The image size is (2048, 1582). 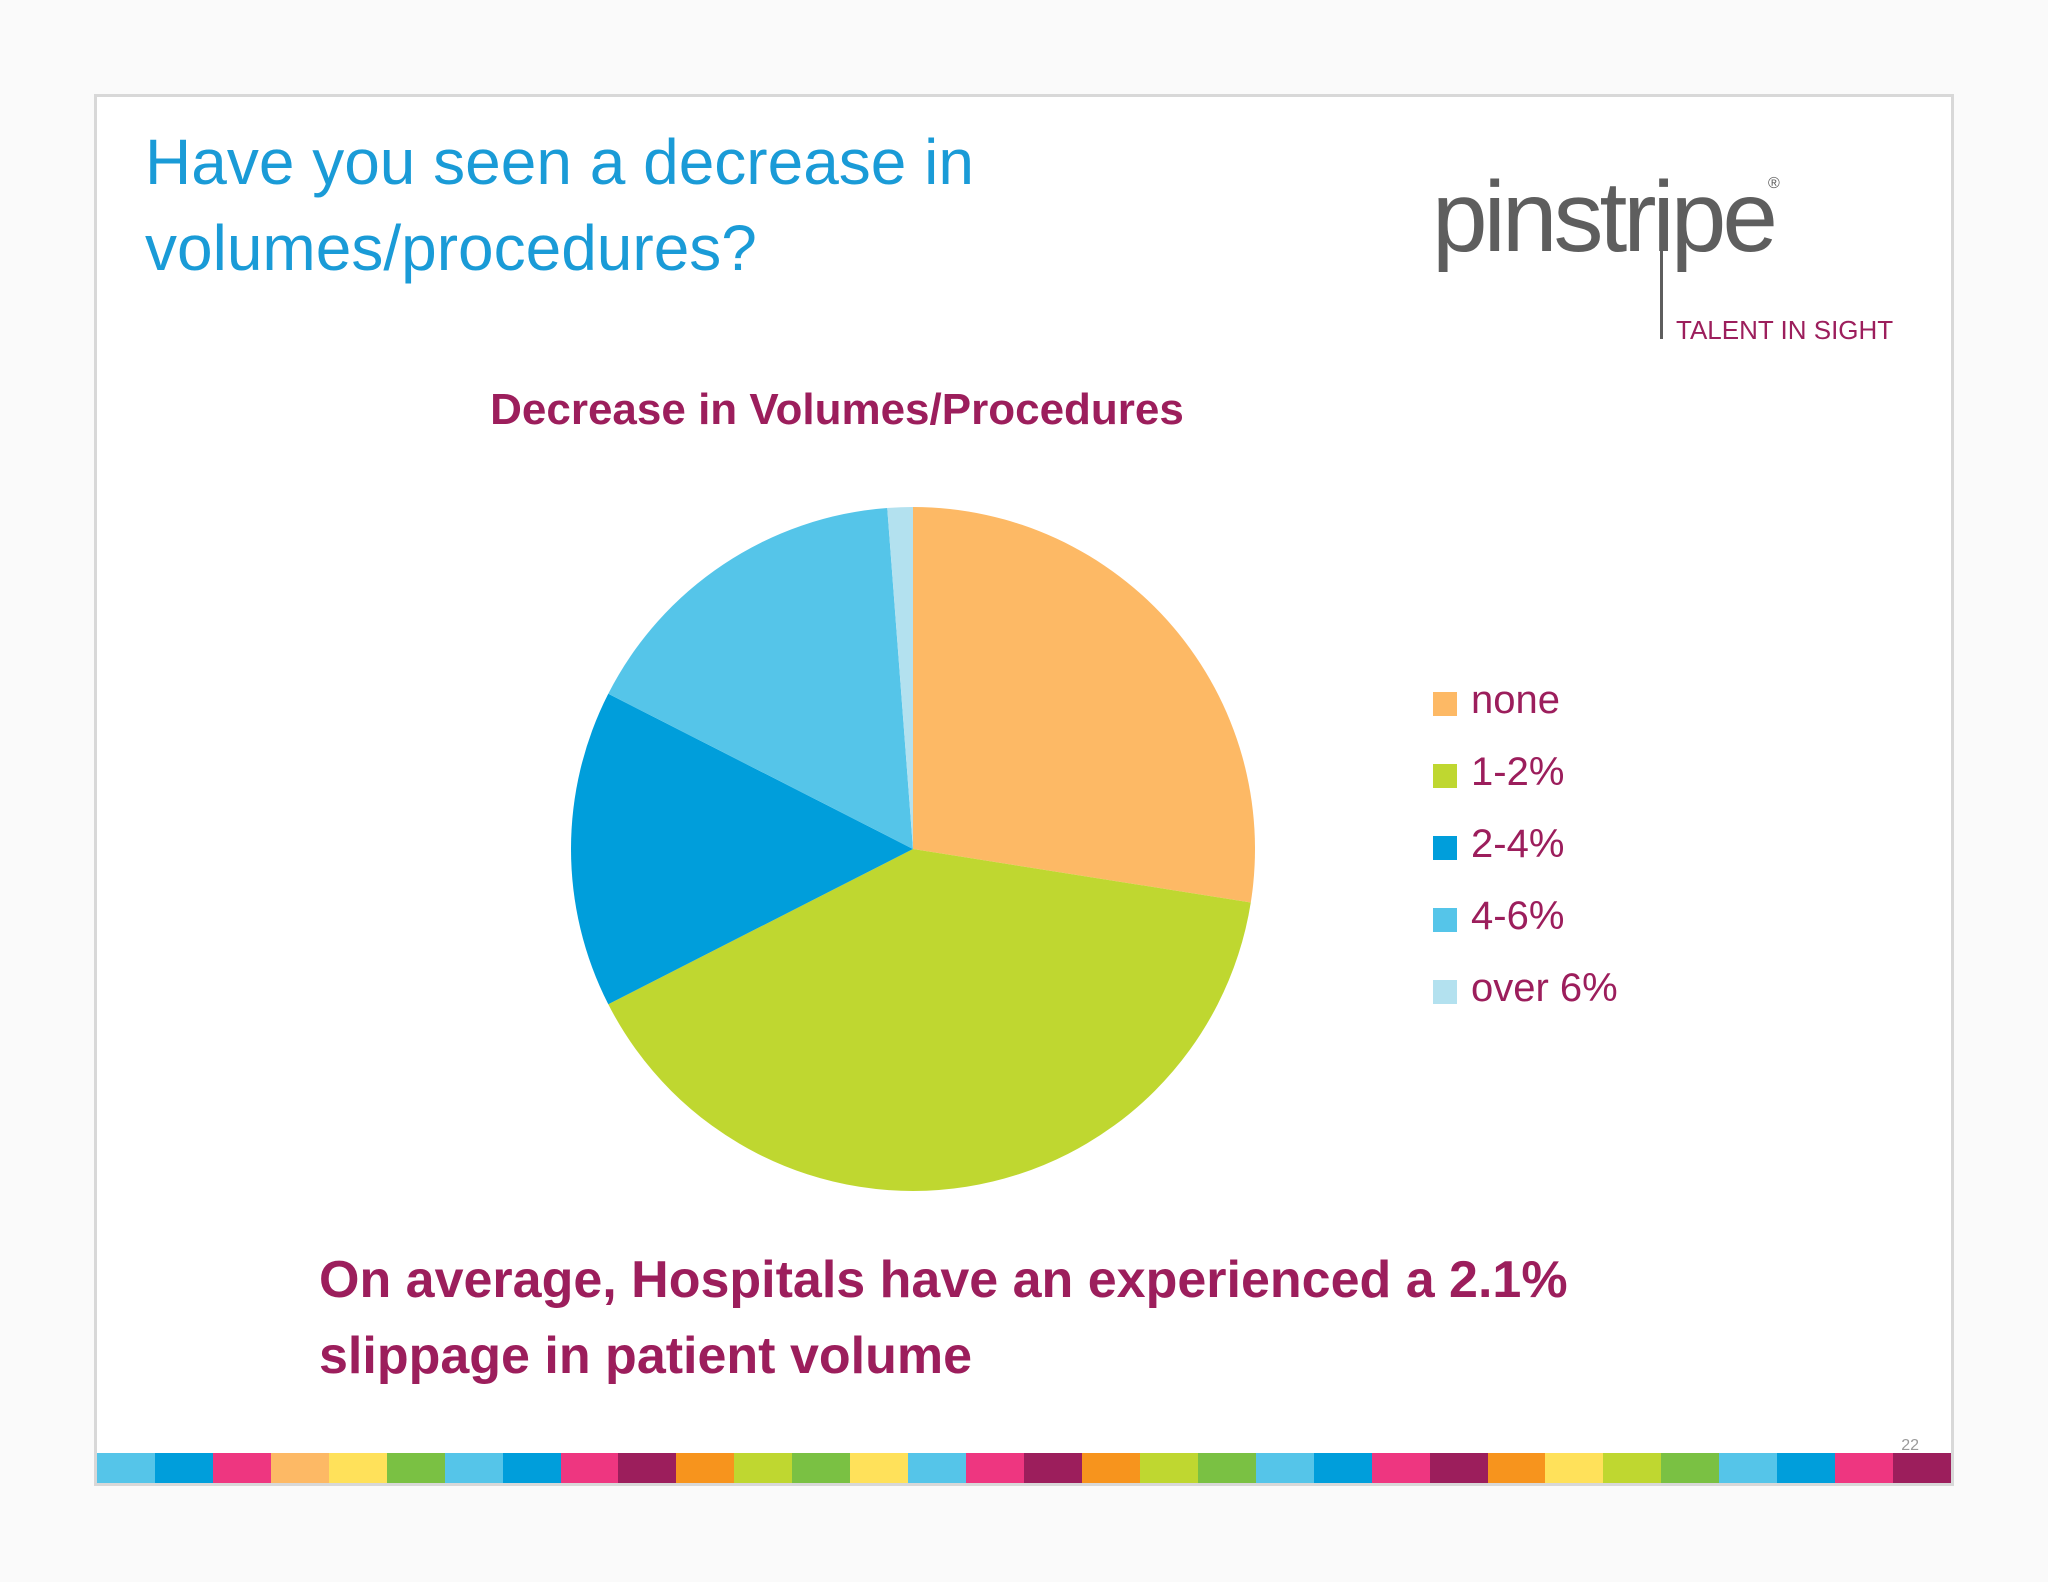 What do you see at coordinates (1515, 700) in the screenshot?
I see `legend-label: none` at bounding box center [1515, 700].